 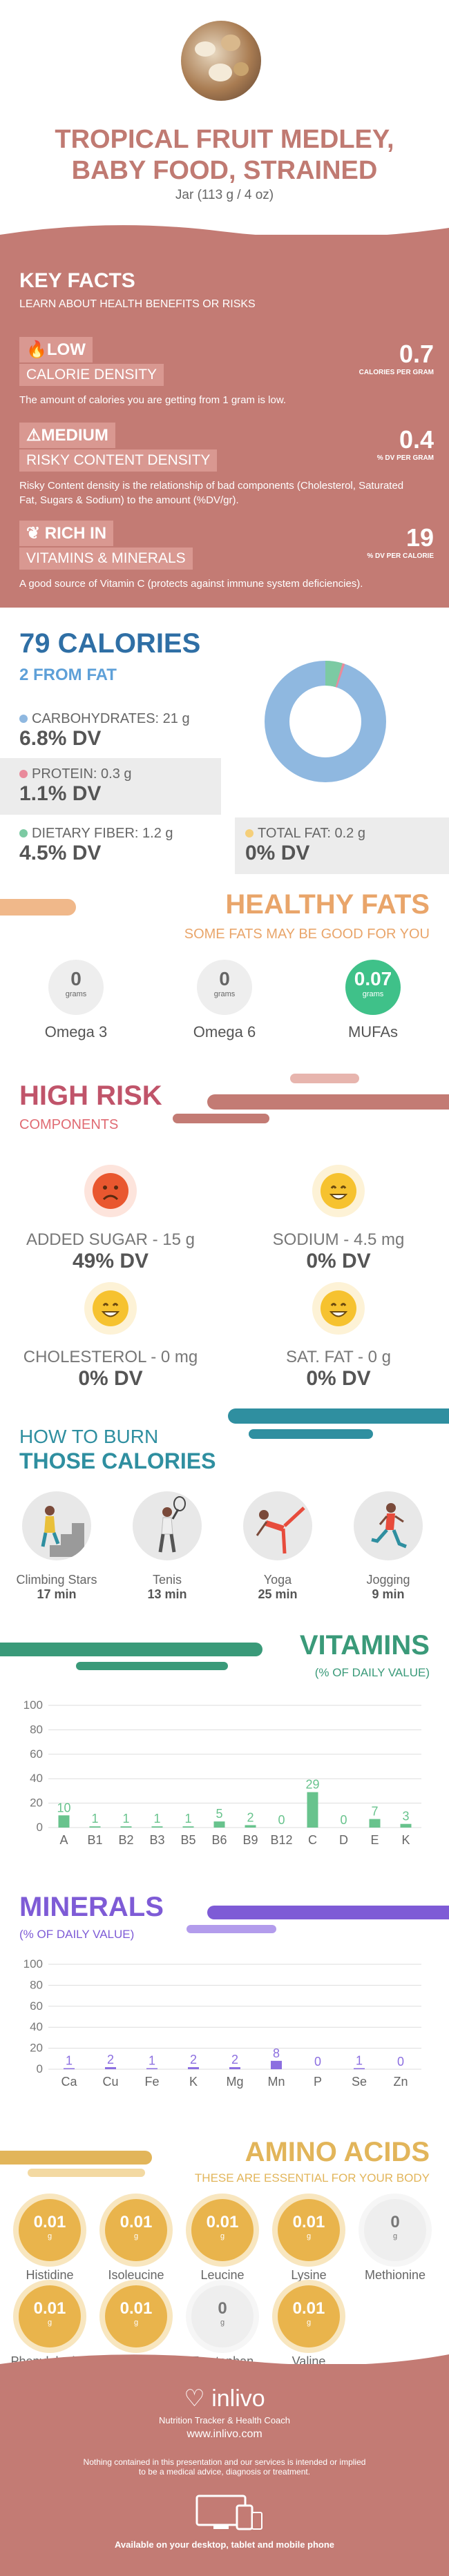 I want to click on flame-icon: 🔥, so click(x=37, y=349).